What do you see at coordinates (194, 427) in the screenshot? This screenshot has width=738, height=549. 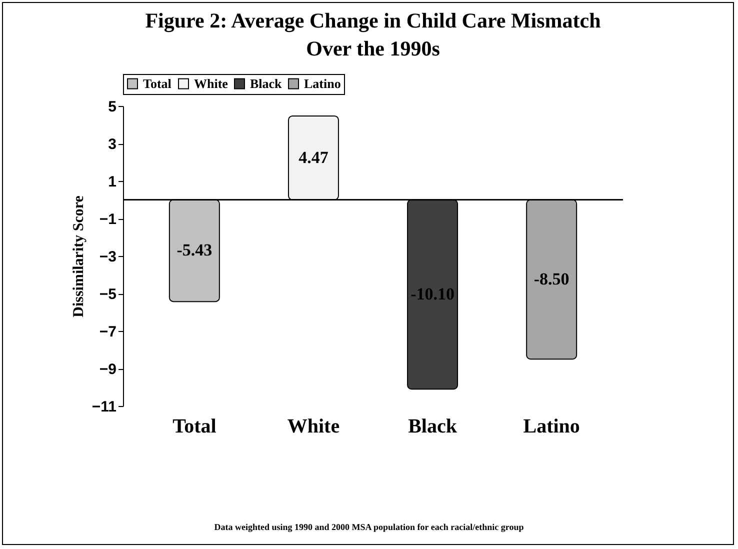 I see `x-tick-label: Total` at bounding box center [194, 427].